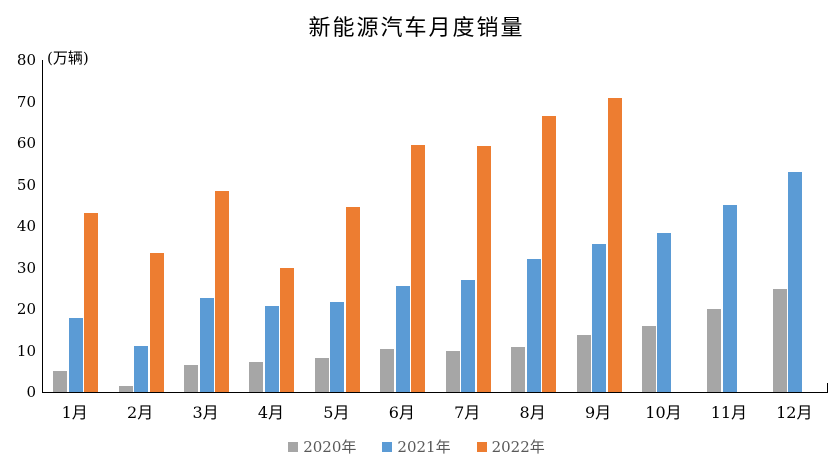  I want to click on y-axis-unit-label: (万辆), so click(68, 58).